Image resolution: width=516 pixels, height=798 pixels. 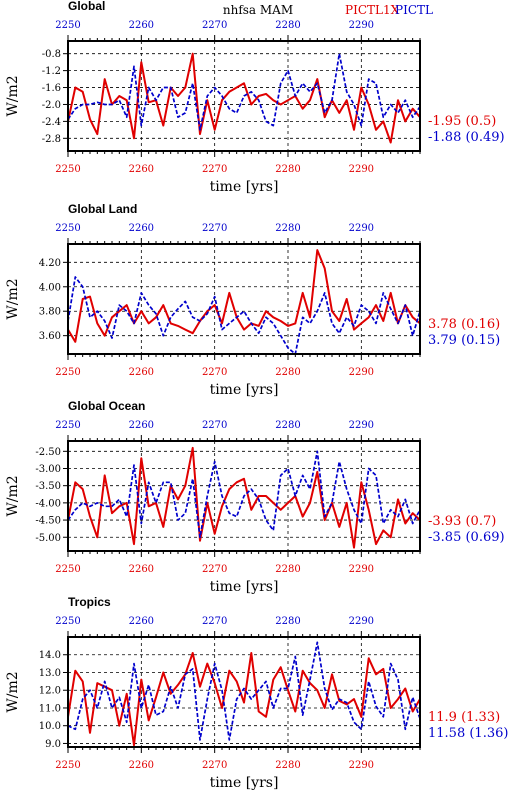 What do you see at coordinates (50, 726) in the screenshot?
I see `y-tick-label: 10.0` at bounding box center [50, 726].